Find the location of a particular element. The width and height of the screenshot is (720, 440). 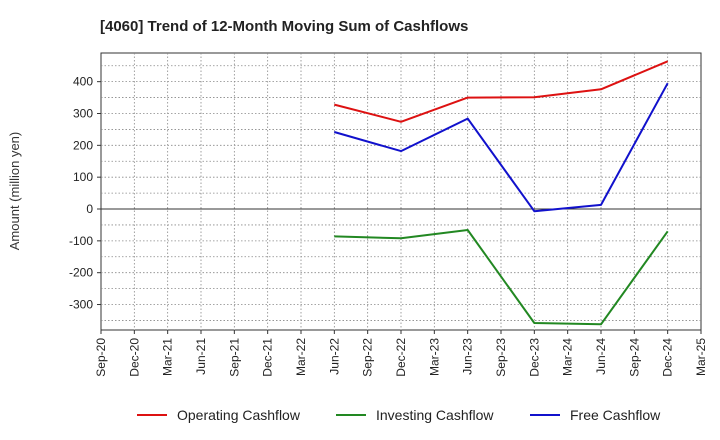

series-line-free-cashflow is located at coordinates (501, 147).